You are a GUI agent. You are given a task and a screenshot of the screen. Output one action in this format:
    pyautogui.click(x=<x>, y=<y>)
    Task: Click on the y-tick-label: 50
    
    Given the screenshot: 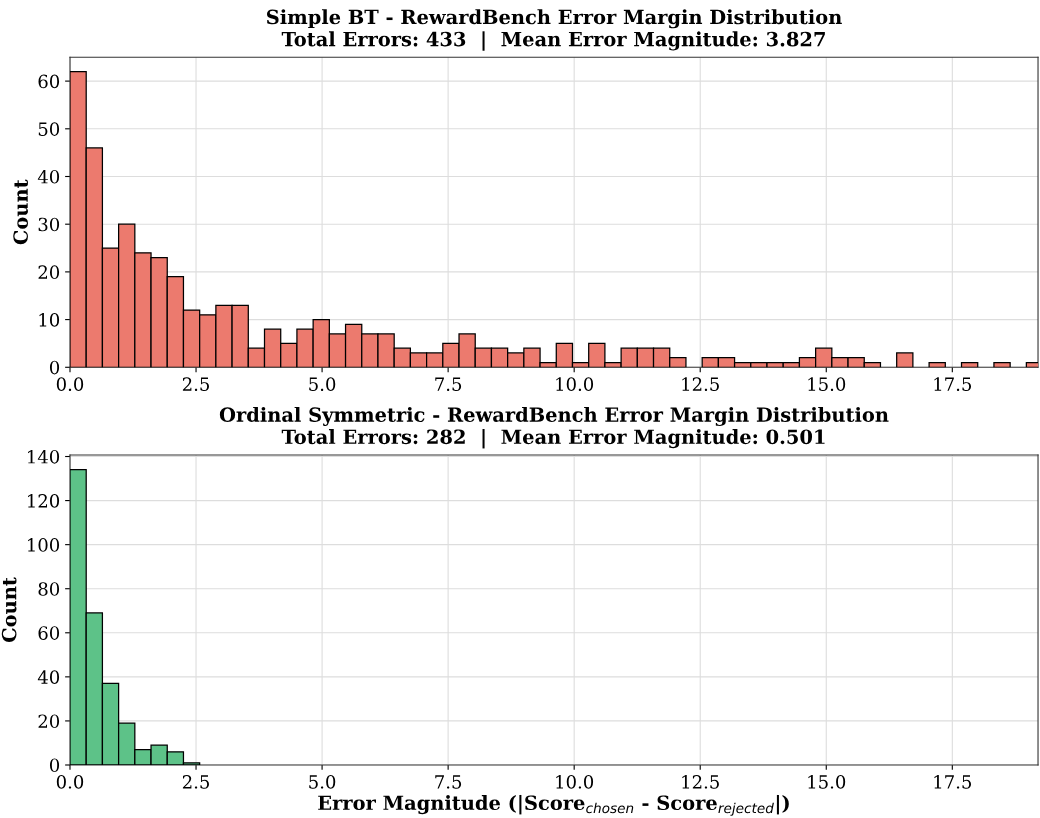 What is the action you would take?
    pyautogui.click(x=49, y=129)
    